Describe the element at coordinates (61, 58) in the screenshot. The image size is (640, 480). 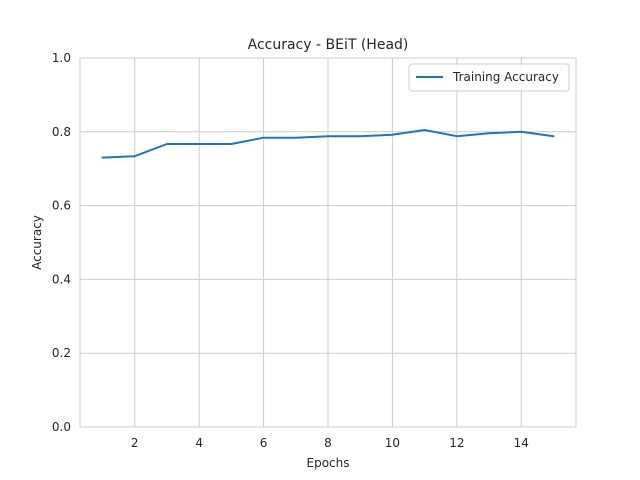
I see `y-tick-label: 1.0` at that location.